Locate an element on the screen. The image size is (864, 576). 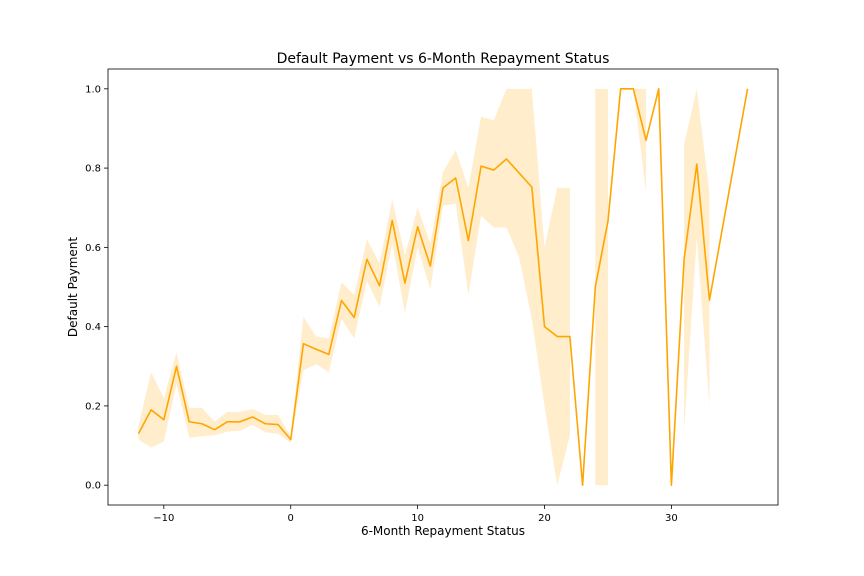
y-tick-label: 0.8 is located at coordinates (93, 169).